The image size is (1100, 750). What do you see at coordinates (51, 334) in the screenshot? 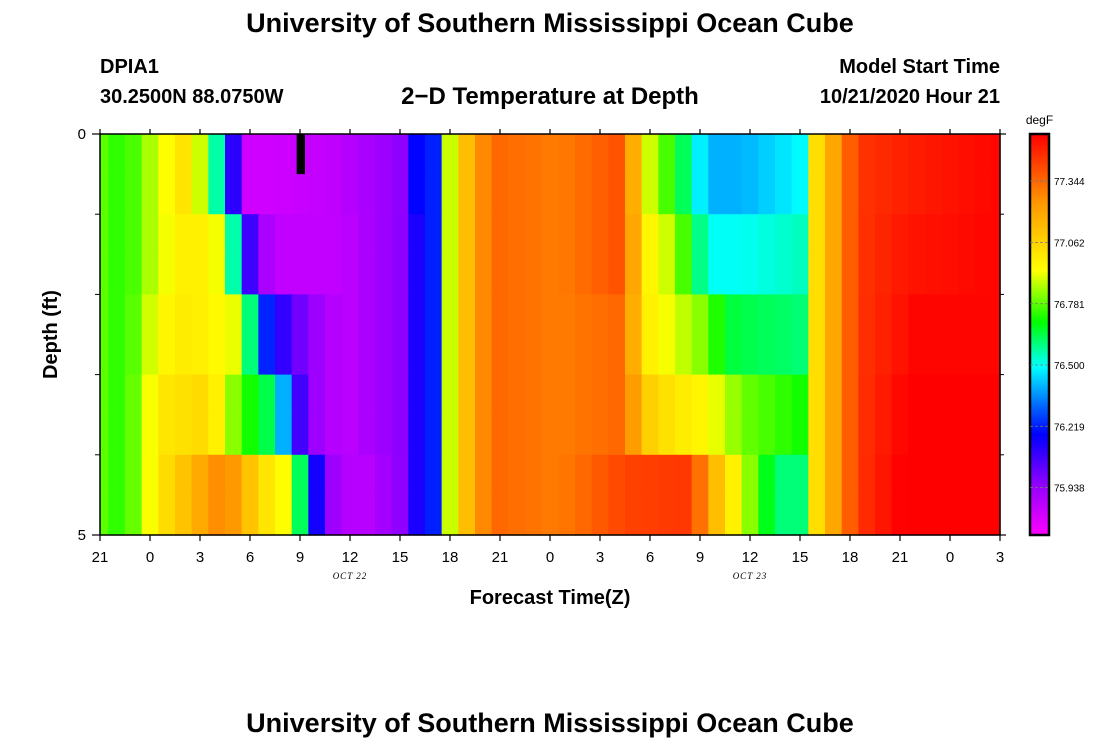
I see `y-axis-label: Depth (ft)` at bounding box center [51, 334].